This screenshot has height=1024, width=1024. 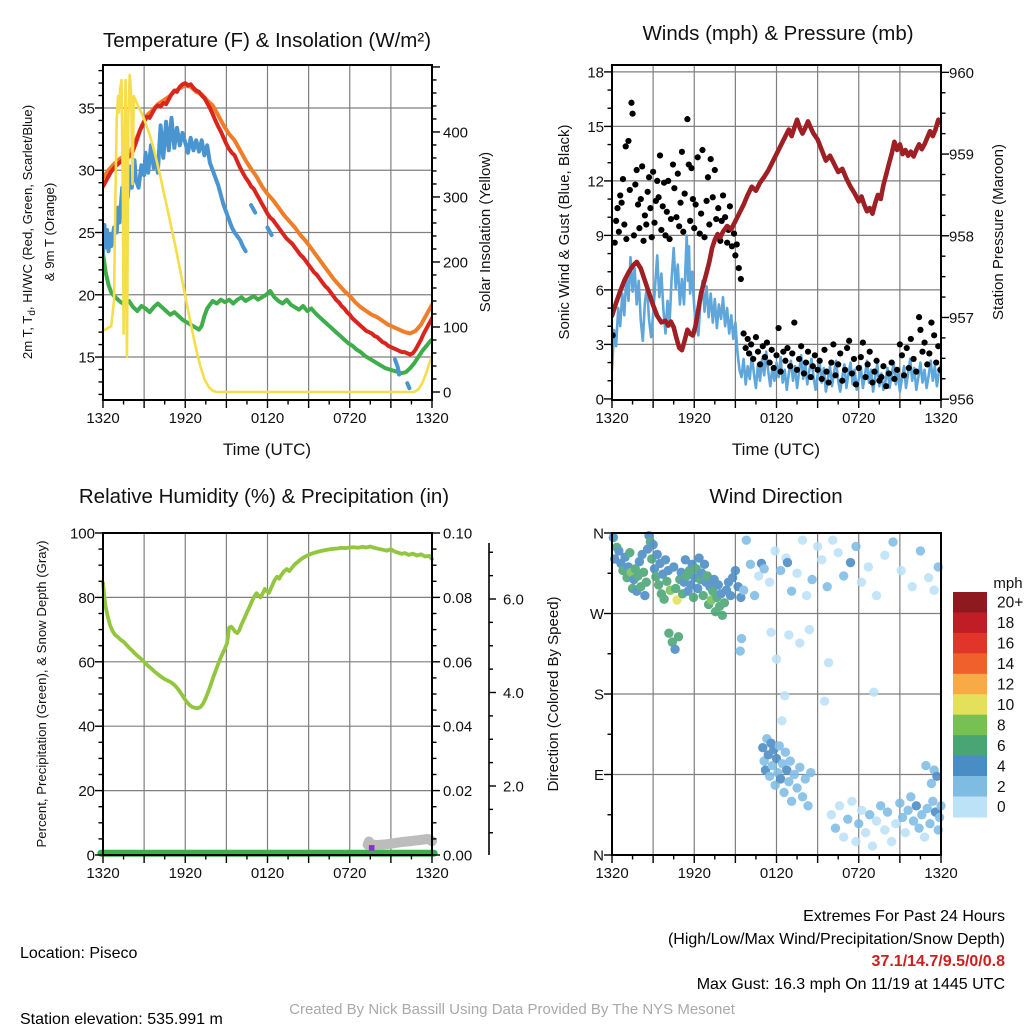 I want to click on panel-humidity-precip-ticks: 1320 1920 0120 0720 1320, so click(x=267, y=868).